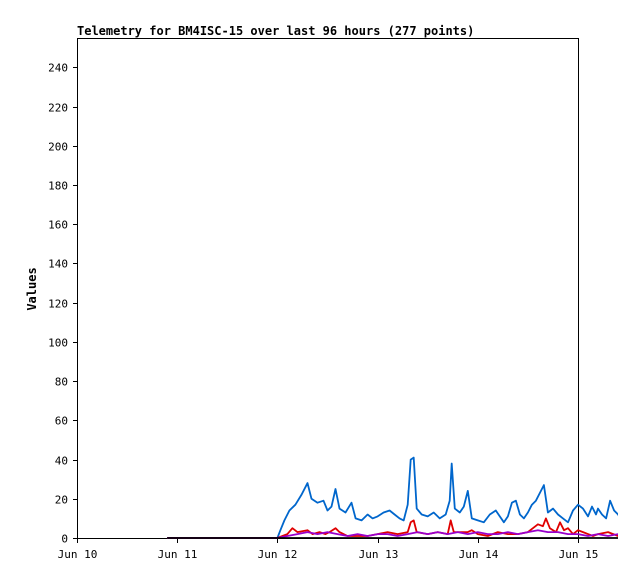 The height and width of the screenshot is (579, 618). I want to click on y-axis-ticks: 0 20 40 60 80 100 120 140 160 180 200 220 240, so click(62, 304).